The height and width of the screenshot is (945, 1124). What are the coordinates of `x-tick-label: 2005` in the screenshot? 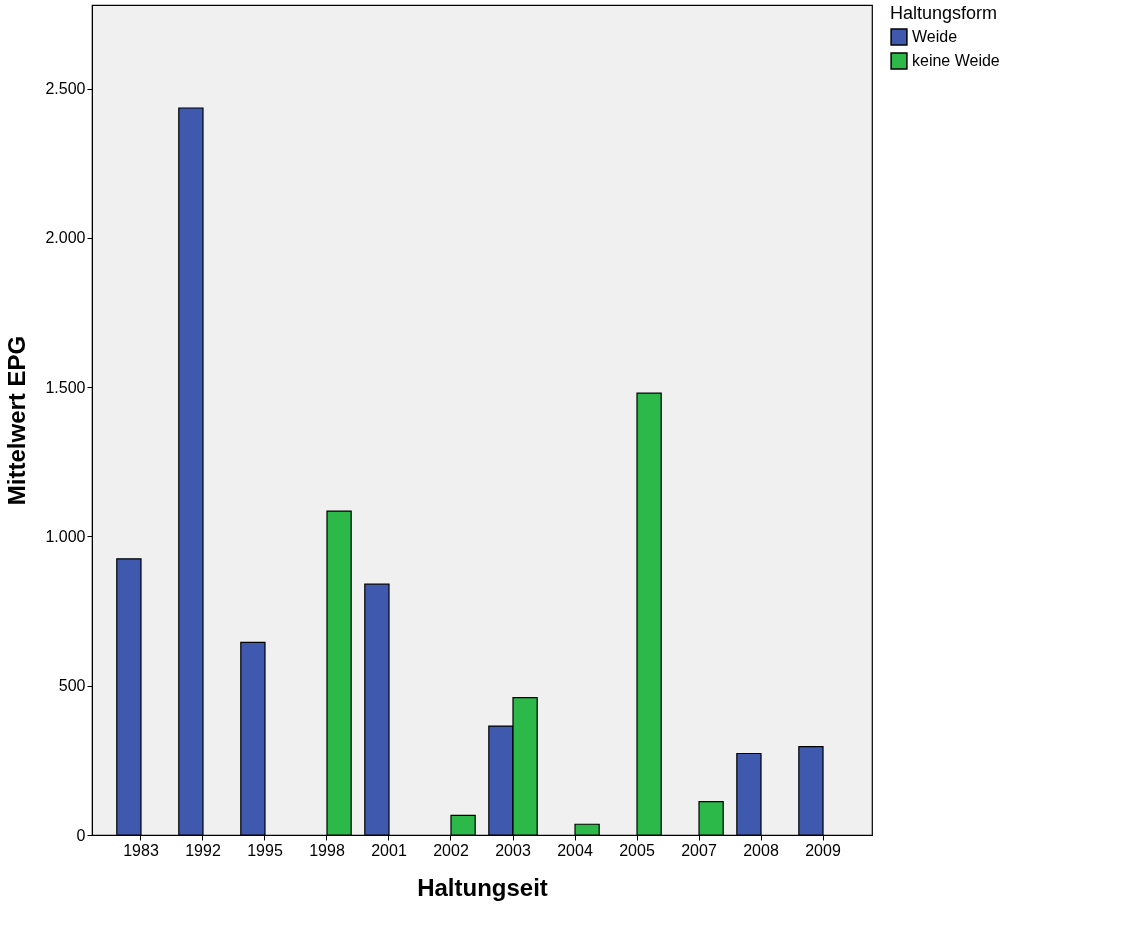 It's located at (637, 850).